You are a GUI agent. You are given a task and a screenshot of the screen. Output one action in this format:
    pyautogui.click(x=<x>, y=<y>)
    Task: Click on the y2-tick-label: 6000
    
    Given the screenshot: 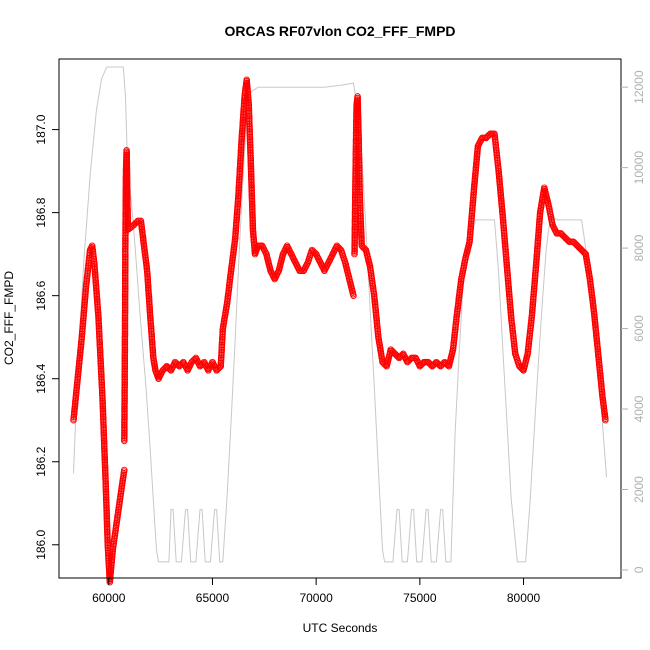 What is the action you would take?
    pyautogui.click(x=639, y=328)
    